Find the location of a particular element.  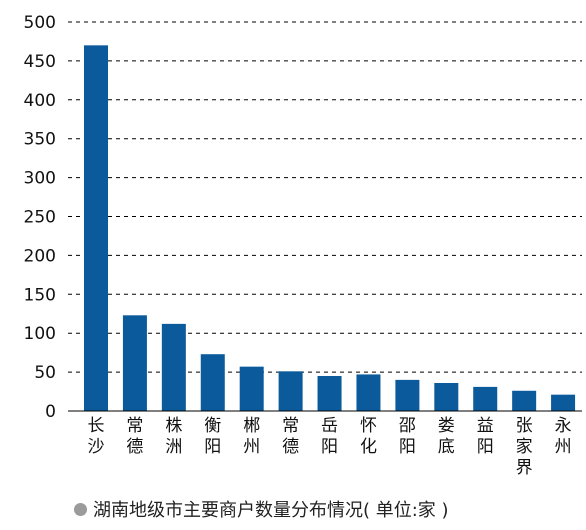

x-tick-label: 永州 is located at coordinates (563, 436).